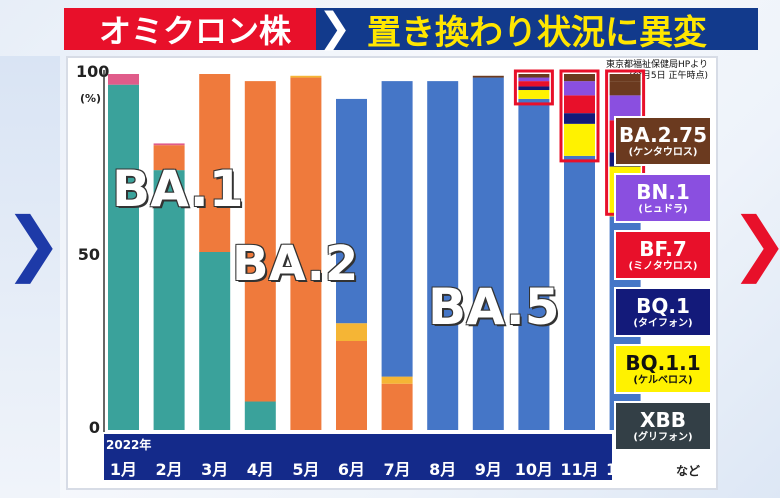  What do you see at coordinates (88, 254) in the screenshot?
I see `y-tick-50: 50` at bounding box center [88, 254].